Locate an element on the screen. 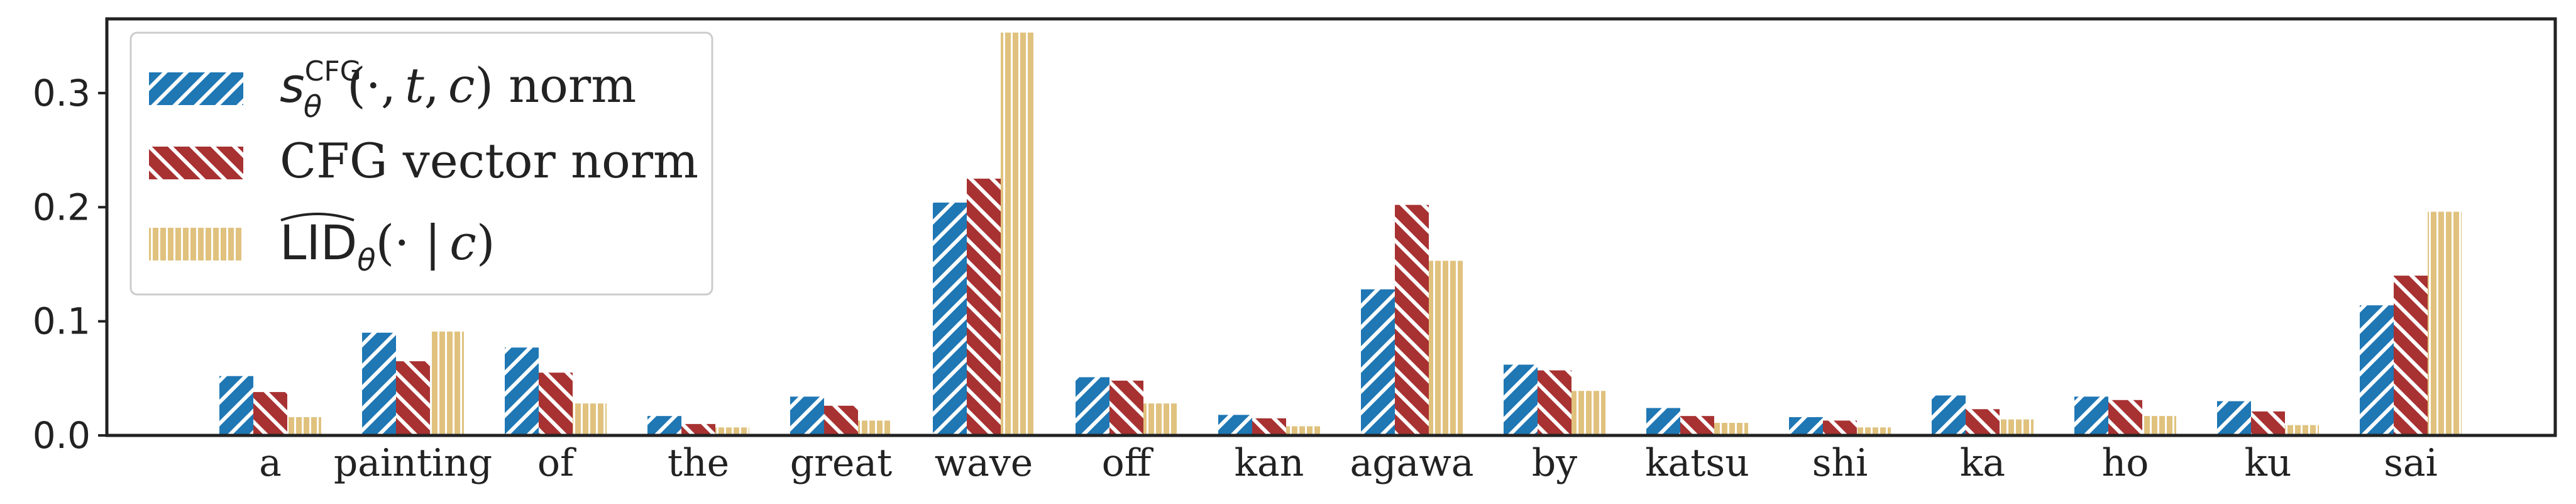 This screenshot has height=504, width=2576. bar-lid-great is located at coordinates (875, 427).